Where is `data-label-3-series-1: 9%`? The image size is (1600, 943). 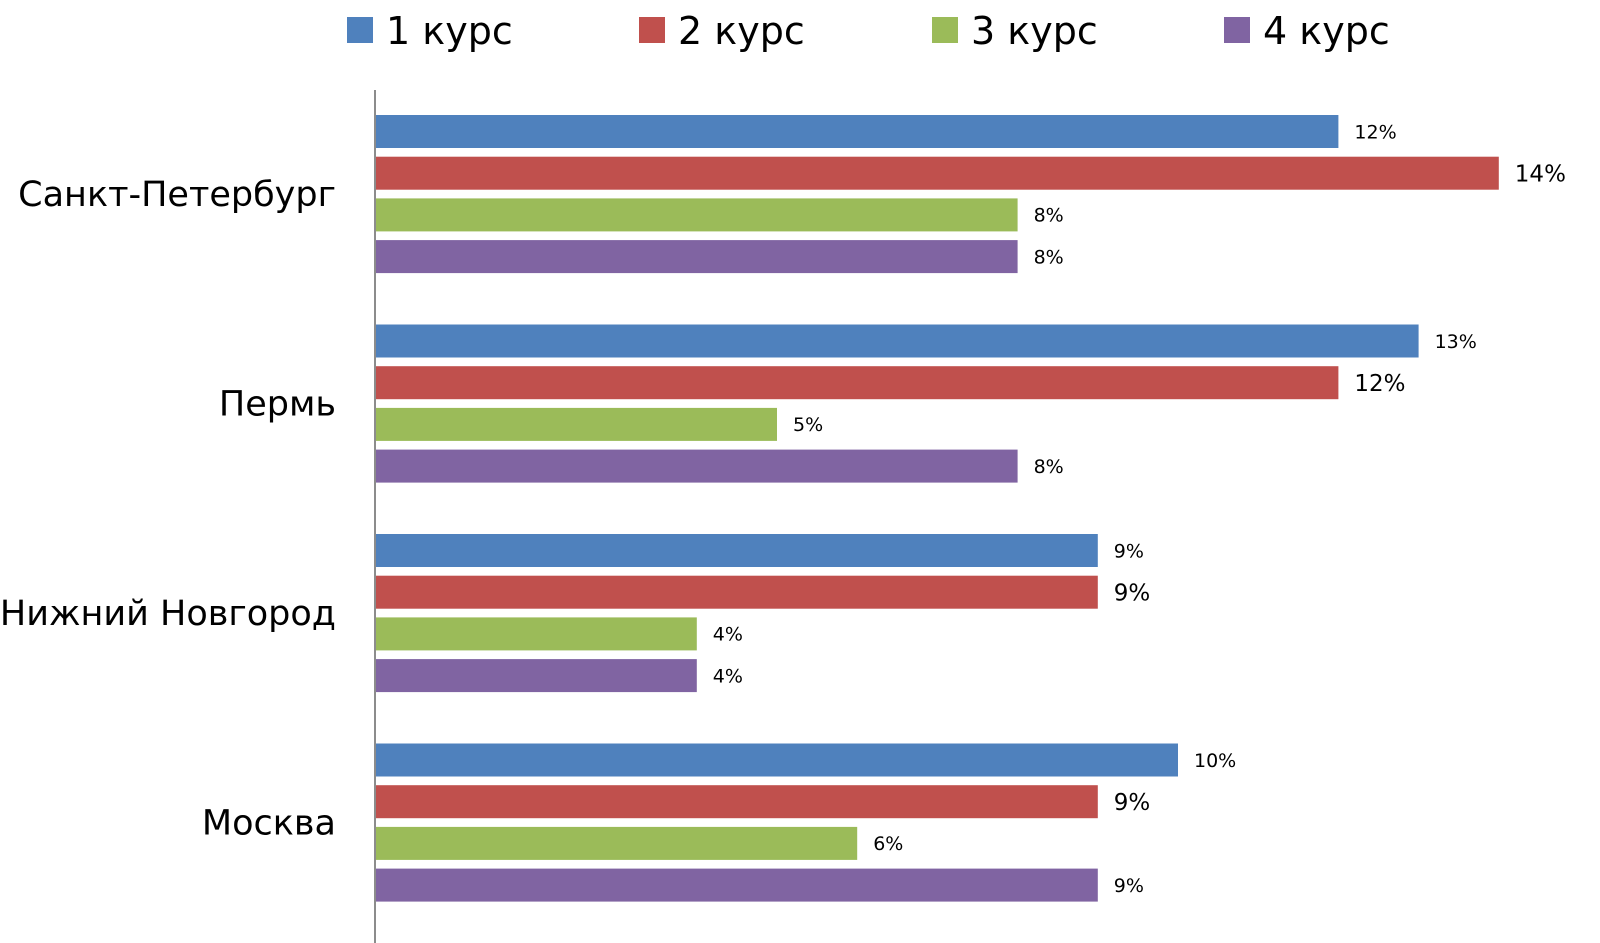 data-label-3-series-1: 9% is located at coordinates (1129, 551).